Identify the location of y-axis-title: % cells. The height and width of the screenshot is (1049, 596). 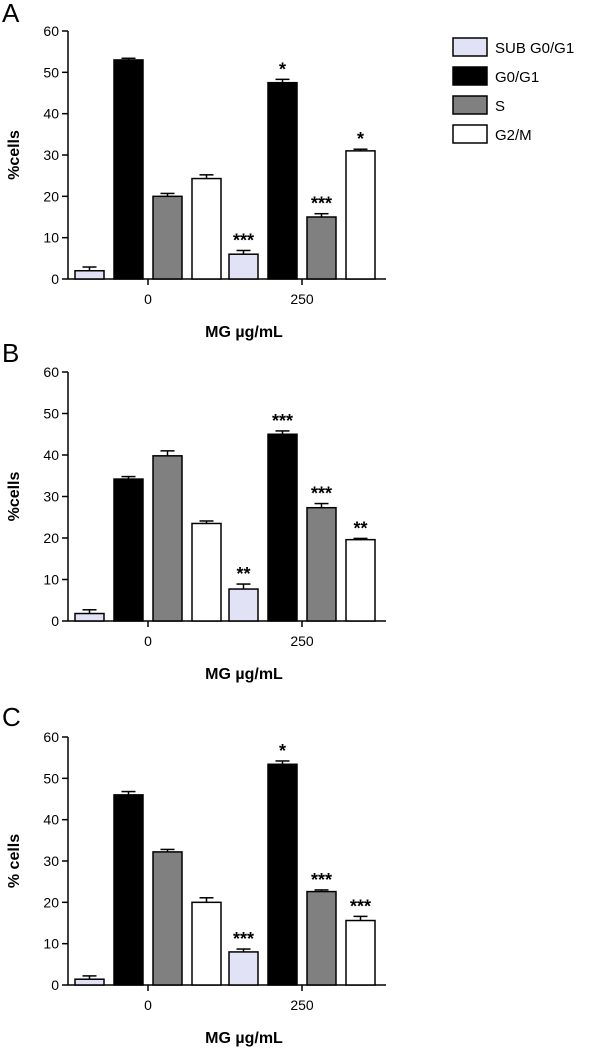
(14, 861).